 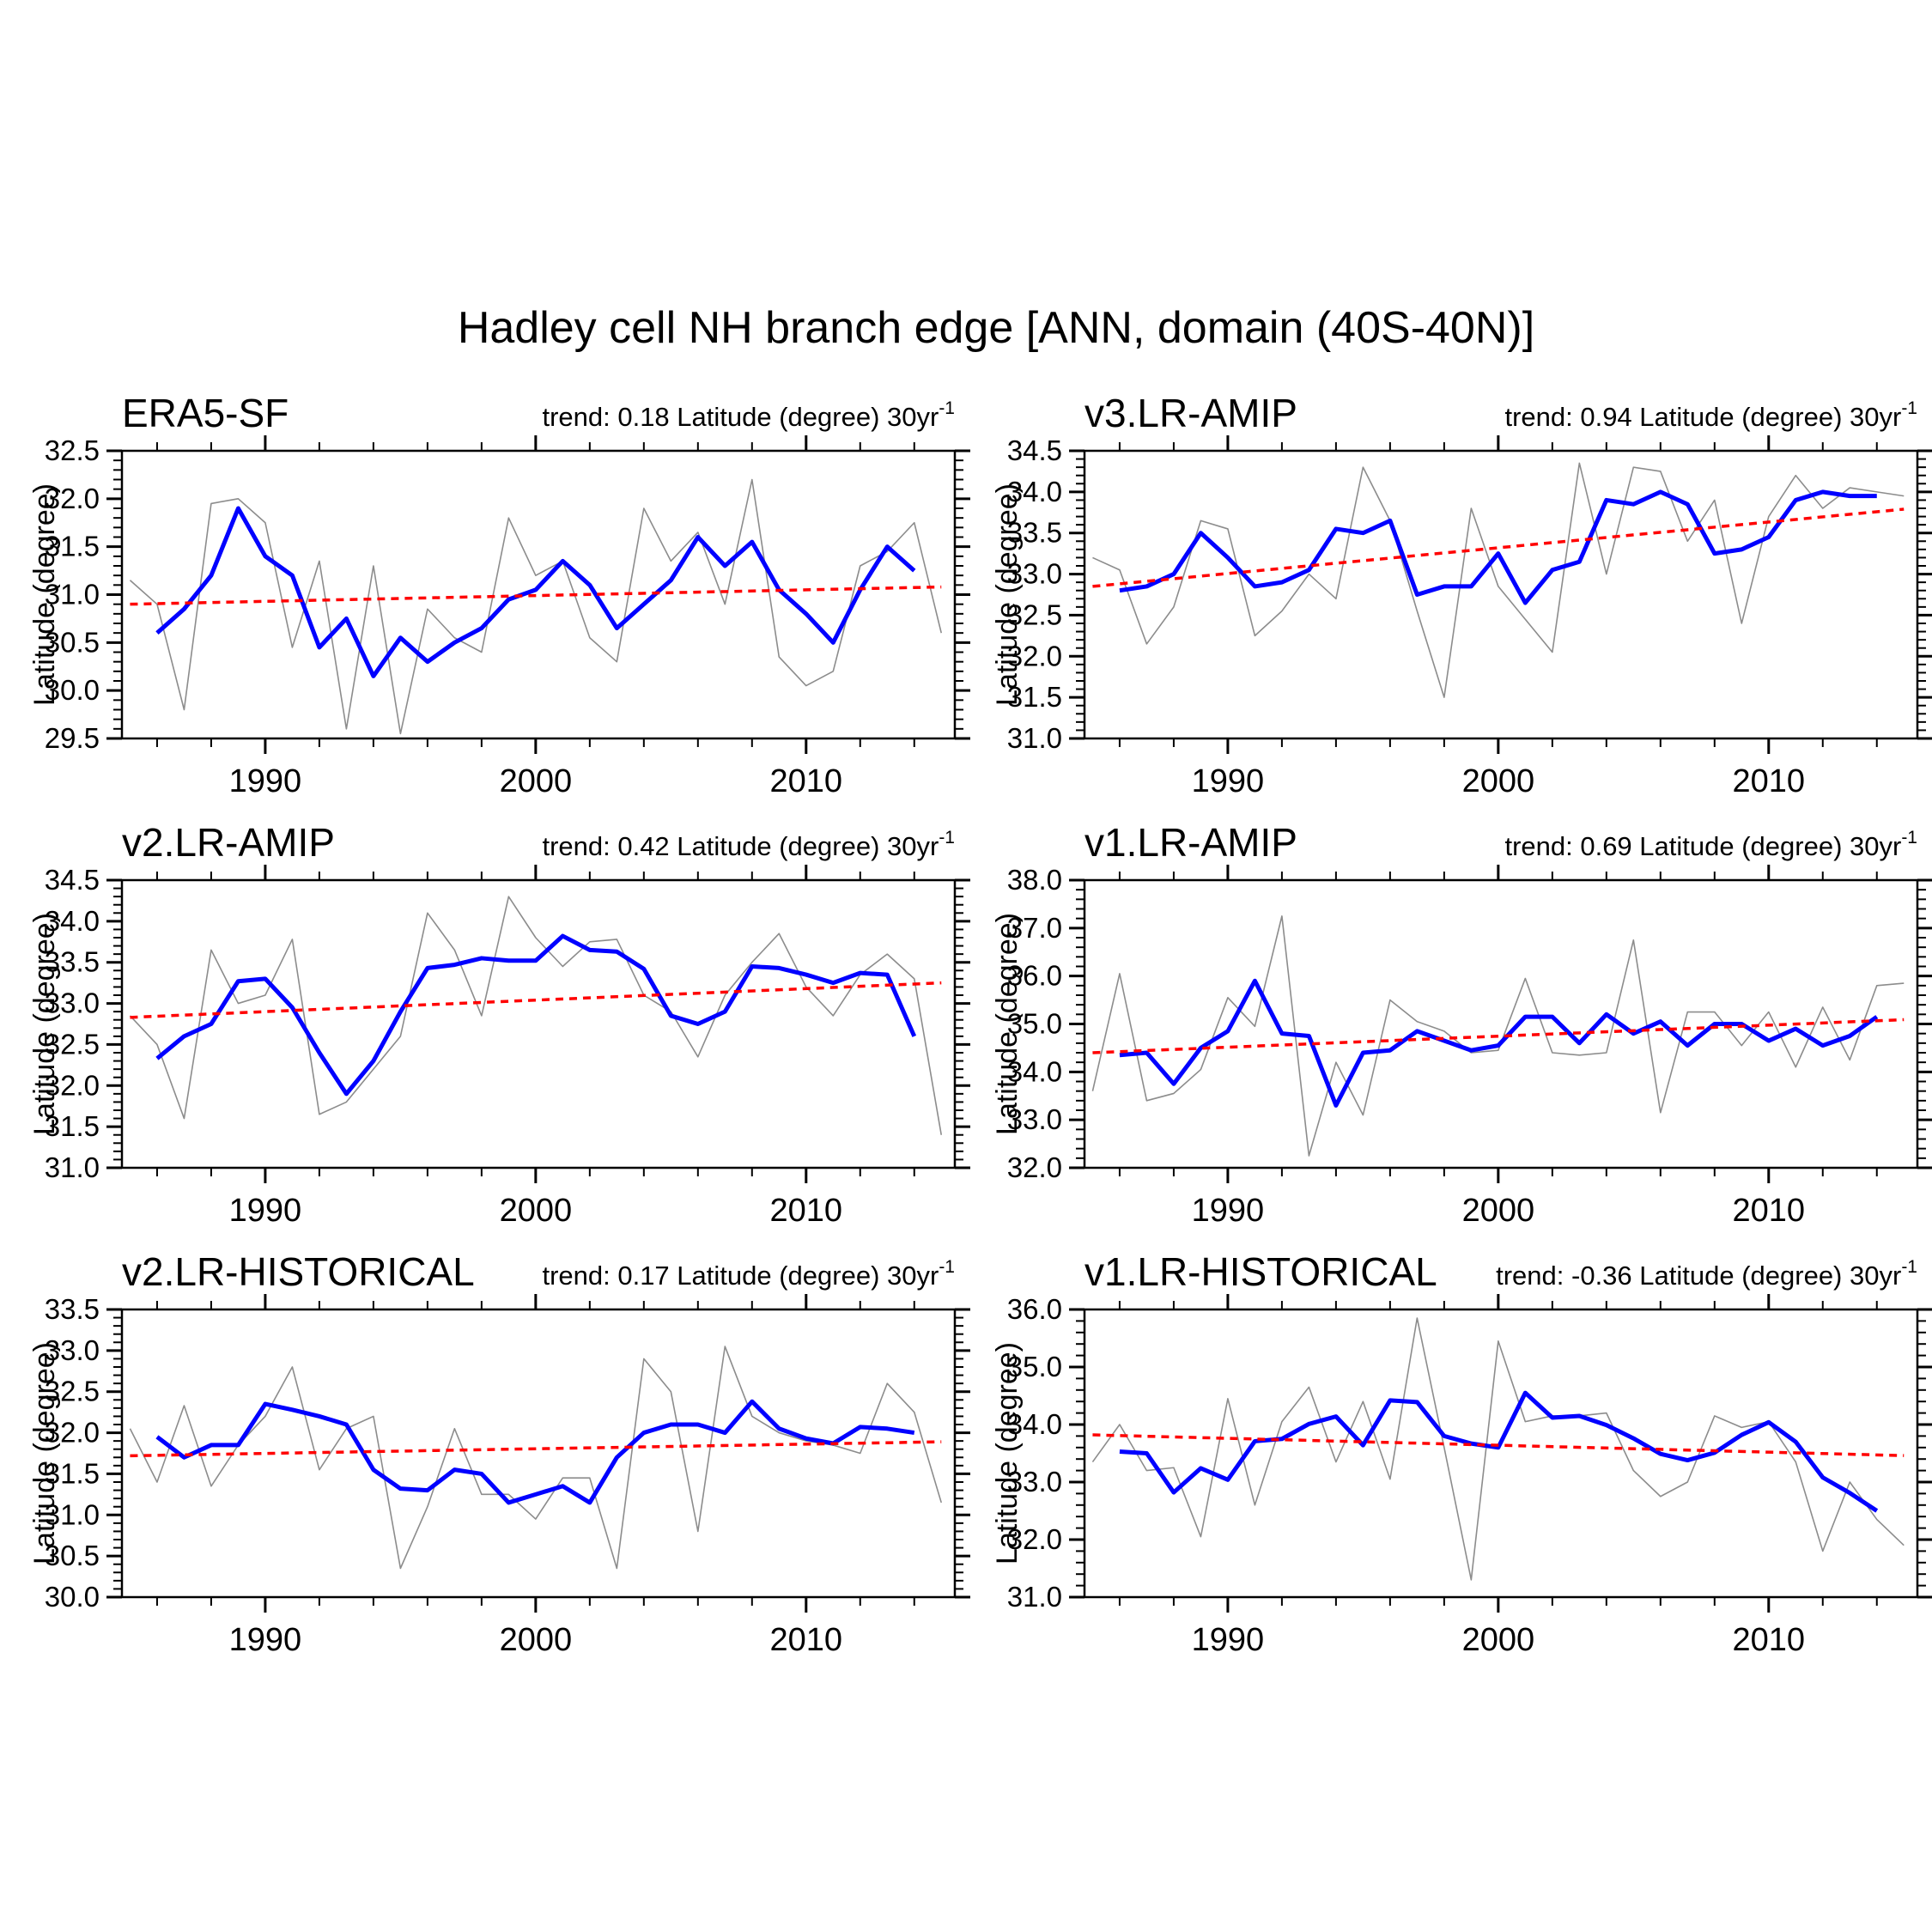 I want to click on panel-title: v2.LR-AMIP, so click(x=229, y=843).